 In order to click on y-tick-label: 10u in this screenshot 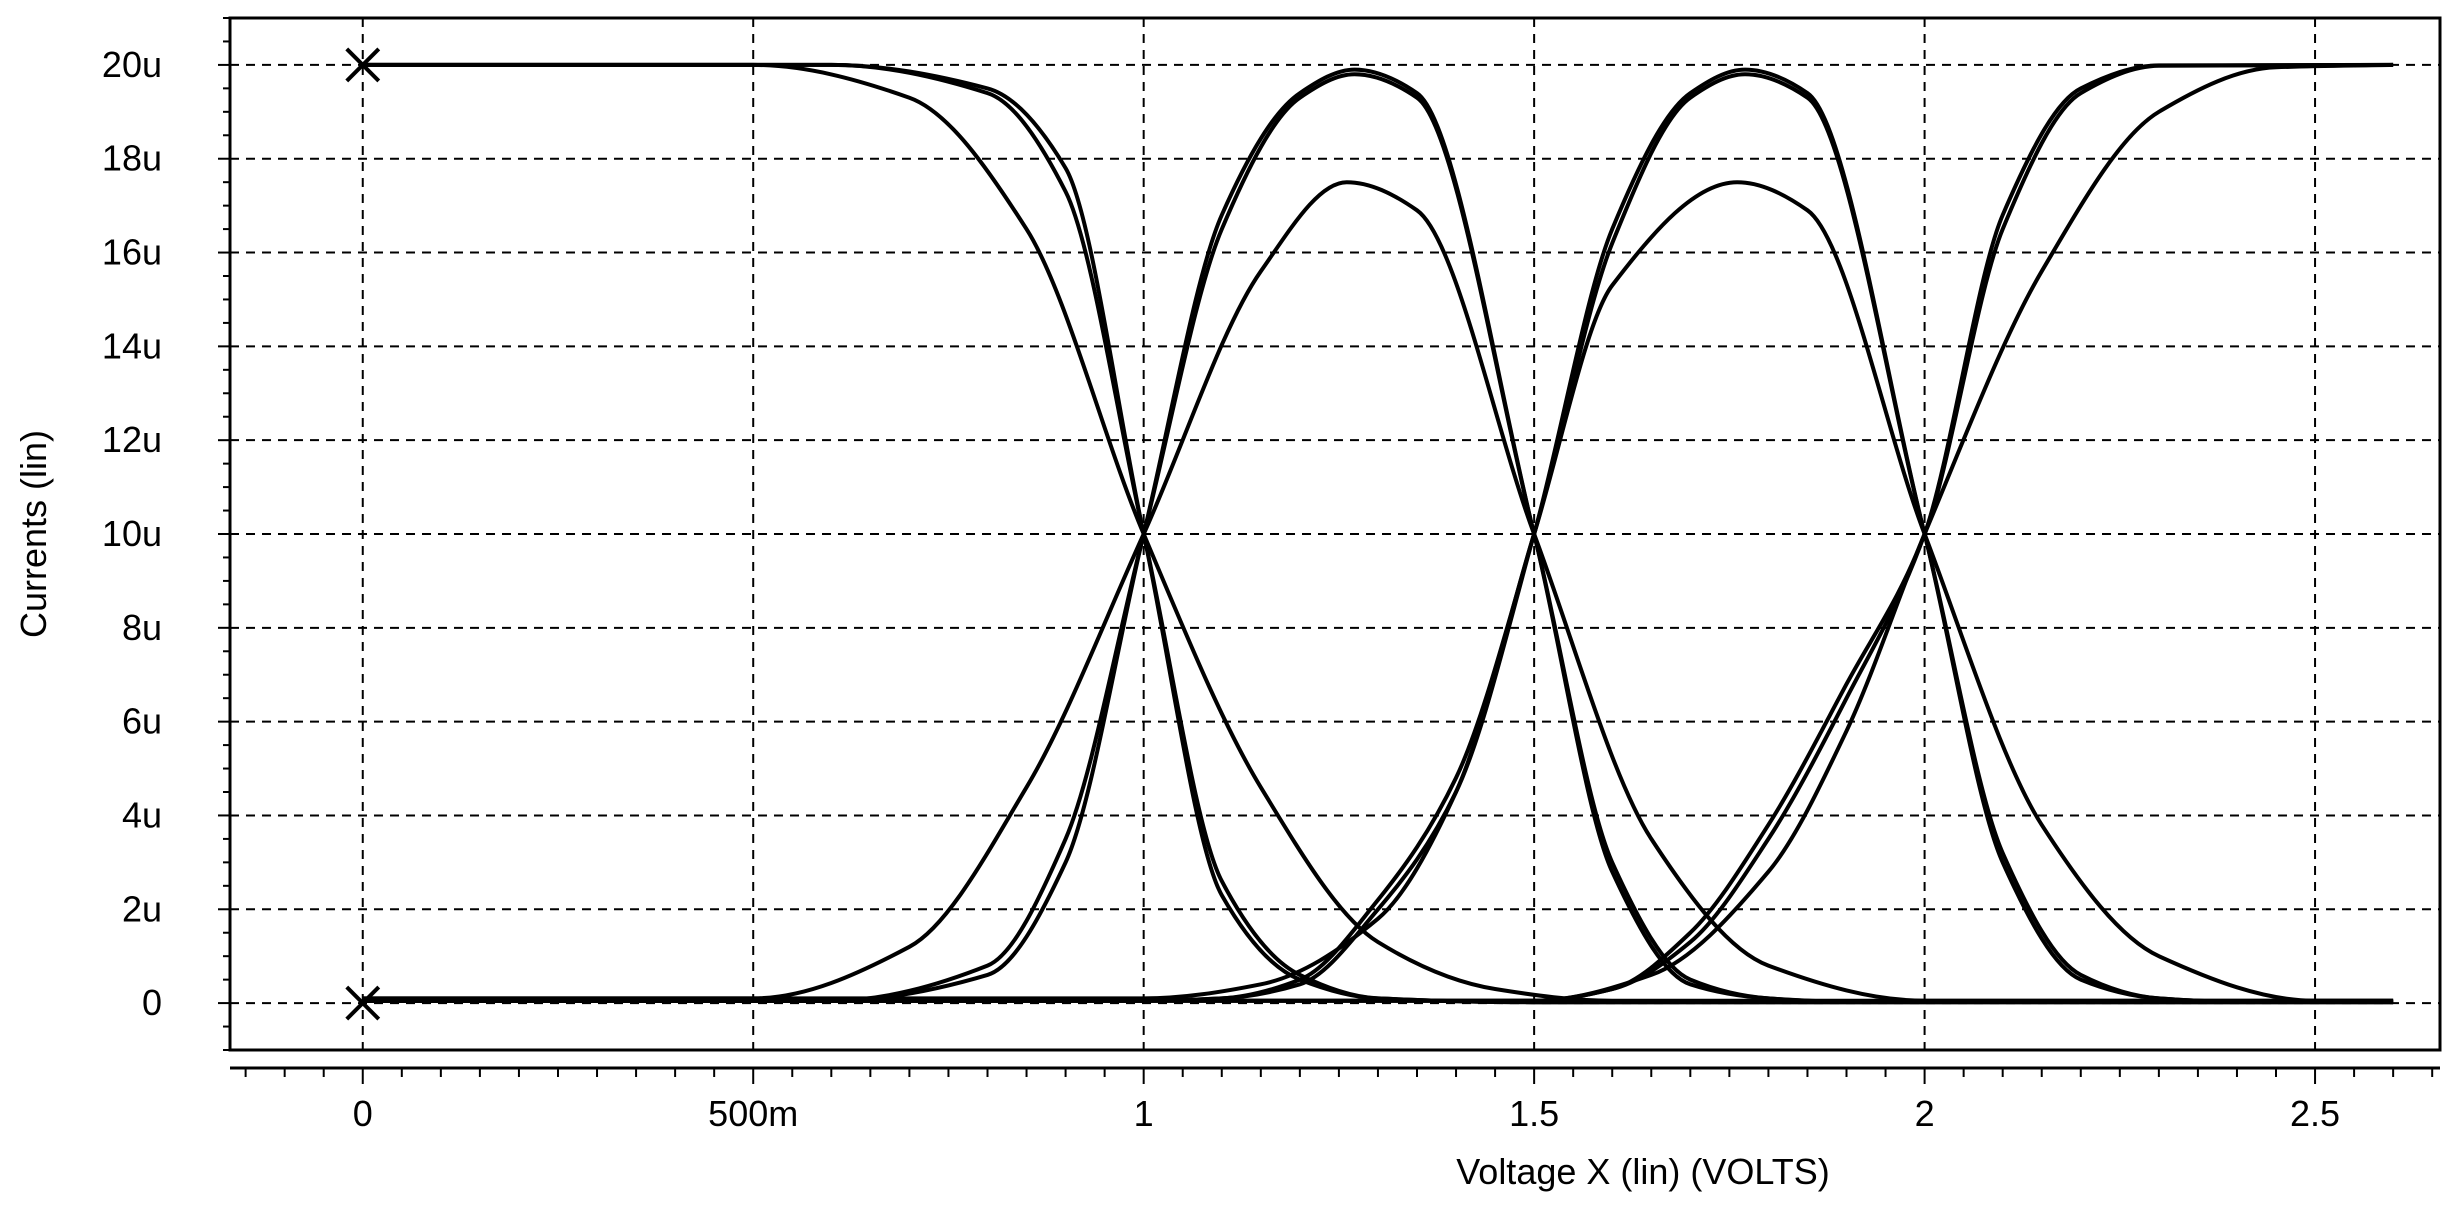, I will do `click(132, 533)`.